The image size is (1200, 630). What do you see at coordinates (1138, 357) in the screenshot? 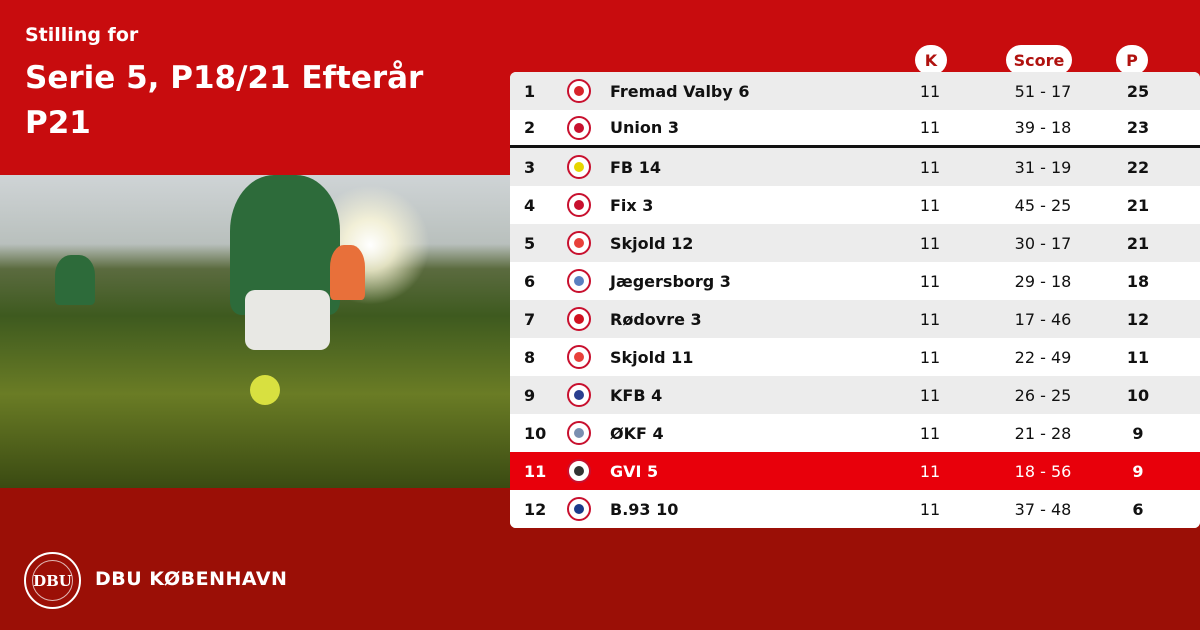
I see `points: 11` at bounding box center [1138, 357].